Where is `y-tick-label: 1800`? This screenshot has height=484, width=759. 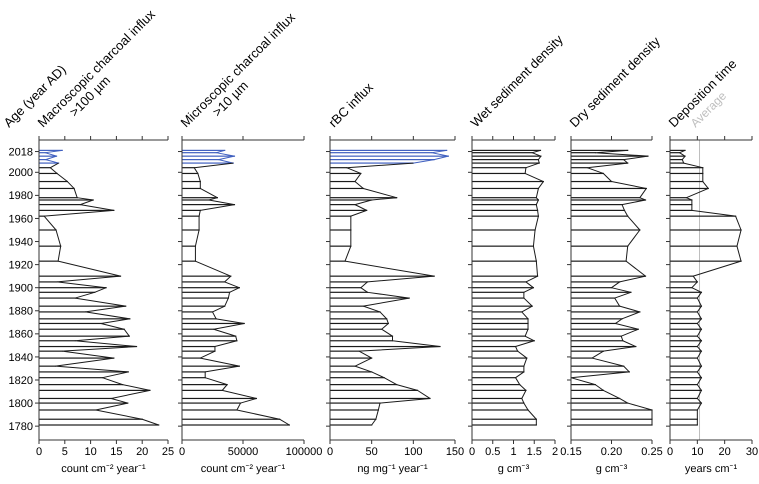 y-tick-label: 1800 is located at coordinates (20, 404).